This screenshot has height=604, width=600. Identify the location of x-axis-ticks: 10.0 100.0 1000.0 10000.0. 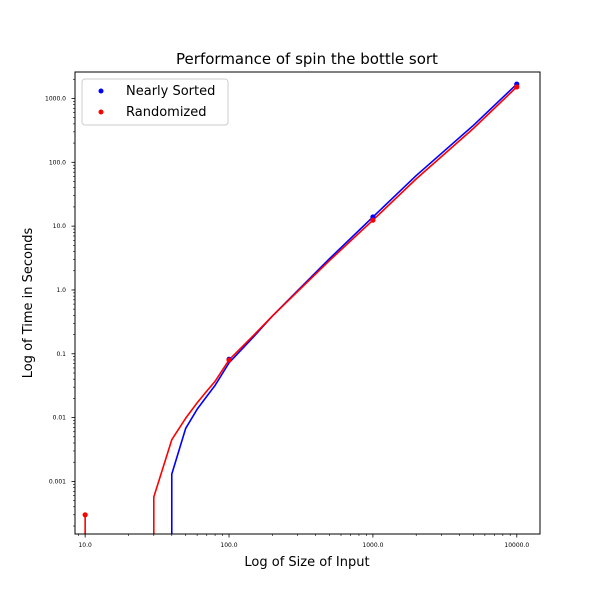
(303, 541).